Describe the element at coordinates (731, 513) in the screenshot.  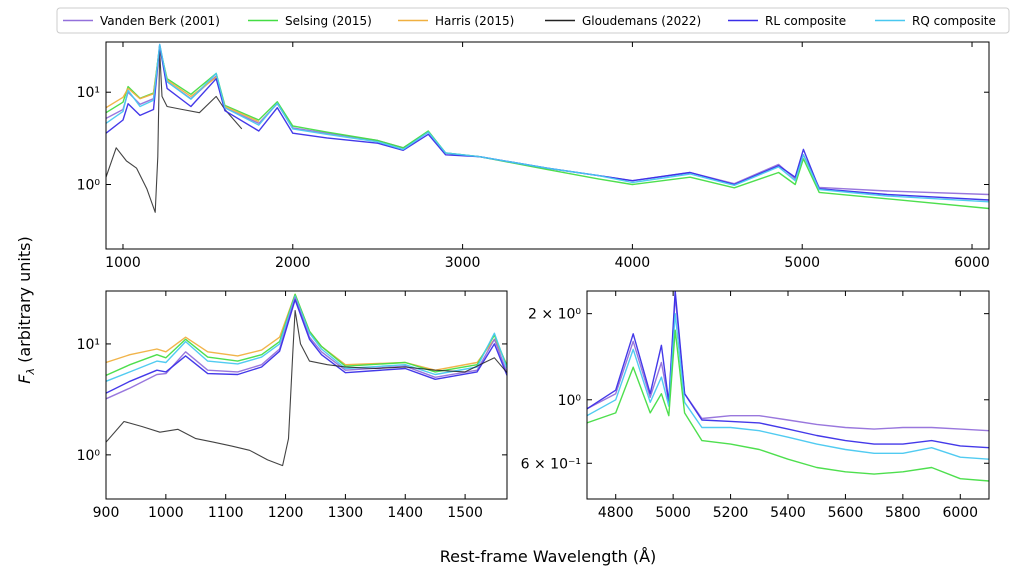
I see `x-tick-label: 5200` at that location.